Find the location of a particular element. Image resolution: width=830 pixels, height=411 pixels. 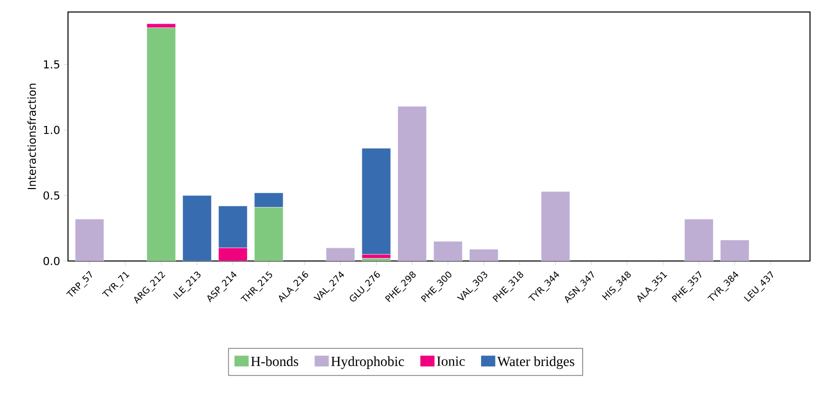

legend-label: Hydrophobic is located at coordinates (367, 363).